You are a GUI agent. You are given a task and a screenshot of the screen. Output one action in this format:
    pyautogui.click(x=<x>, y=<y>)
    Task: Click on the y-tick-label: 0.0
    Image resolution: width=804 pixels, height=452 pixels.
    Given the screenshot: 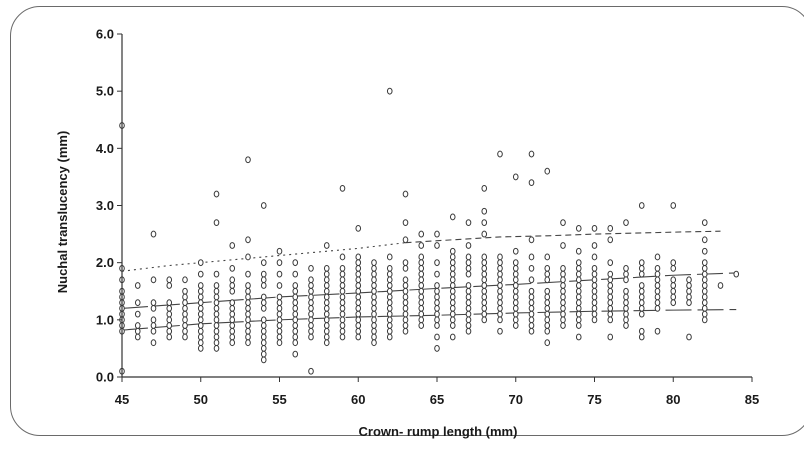 What is the action you would take?
    pyautogui.click(x=105, y=377)
    